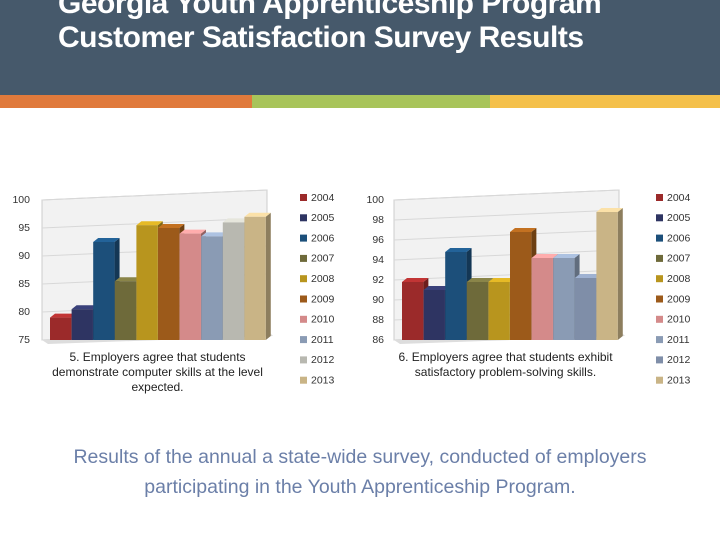 The height and width of the screenshot is (540, 720). I want to click on y-tick-label: 75, so click(24, 340).